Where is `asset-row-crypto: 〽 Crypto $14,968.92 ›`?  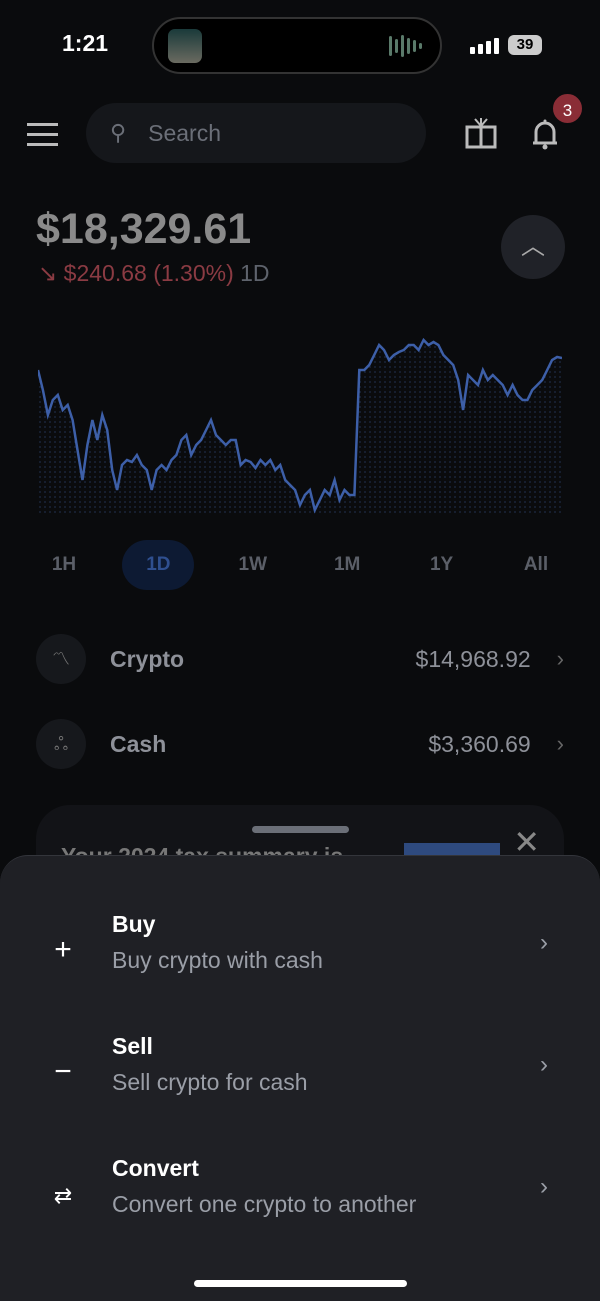
asset-row-crypto: 〽 Crypto $14,968.92 › is located at coordinates (300, 659).